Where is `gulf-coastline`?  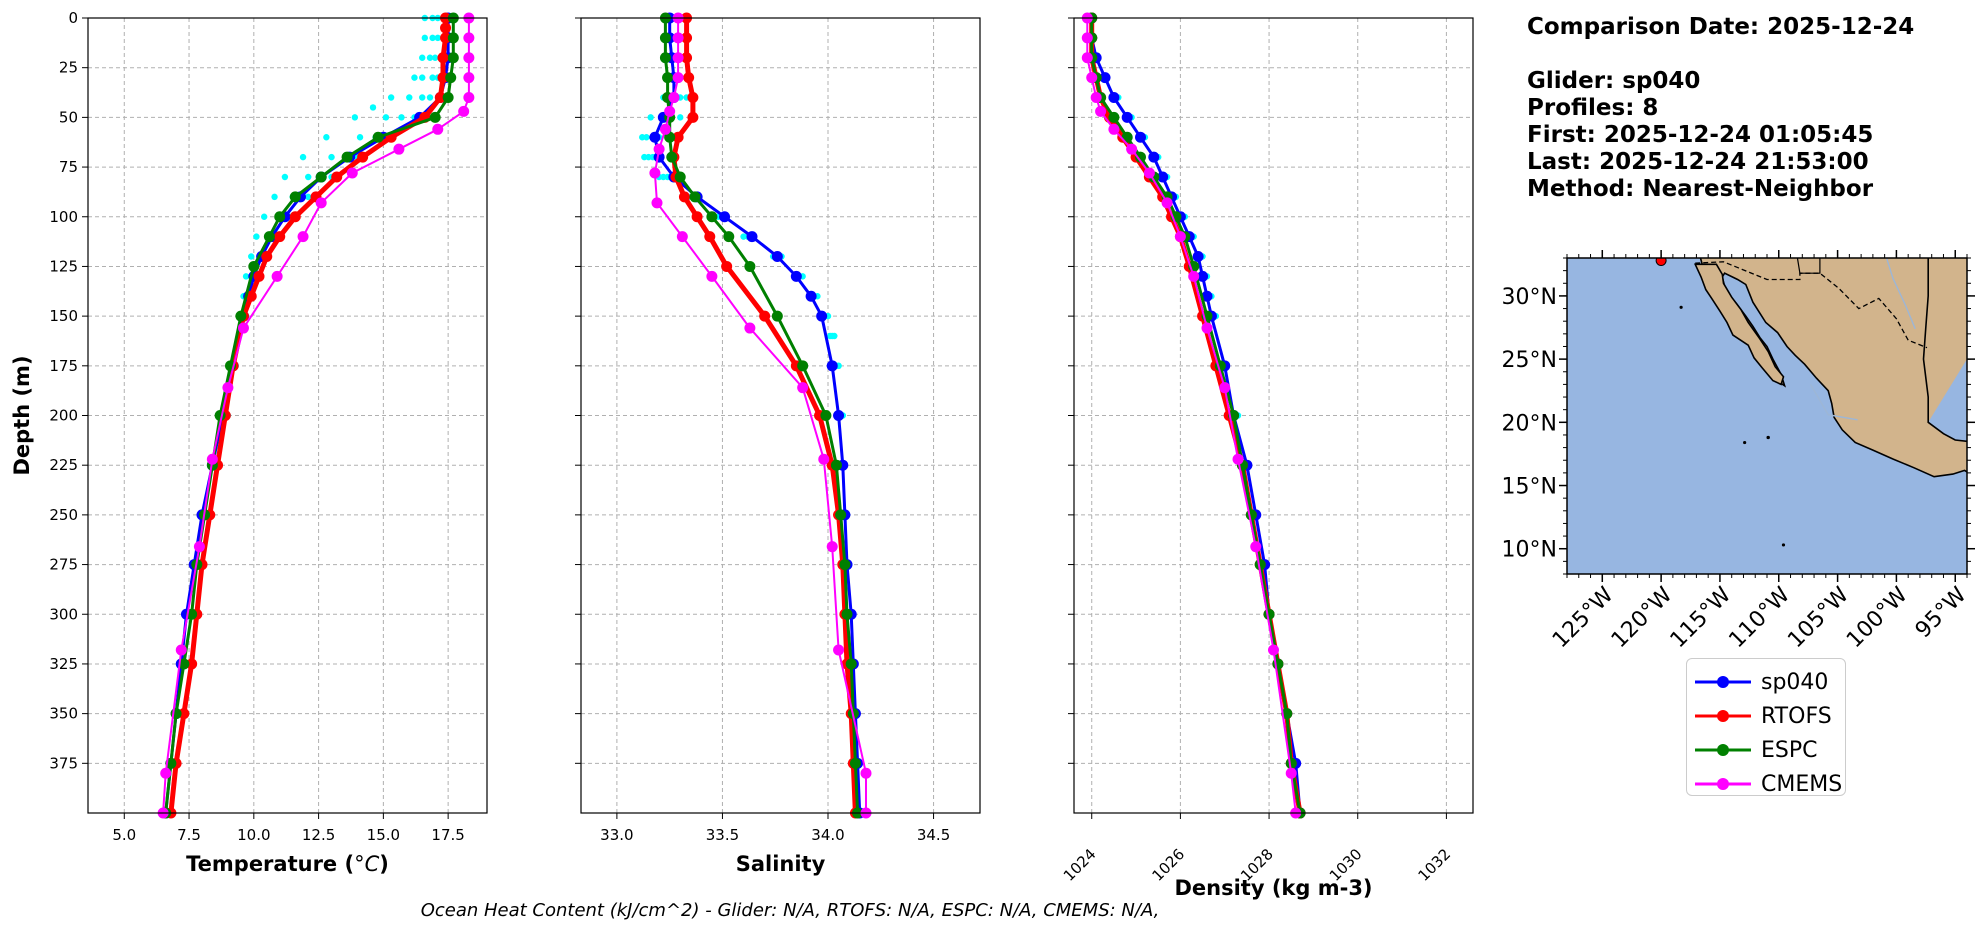 gulf-coastline is located at coordinates (1944, 350).